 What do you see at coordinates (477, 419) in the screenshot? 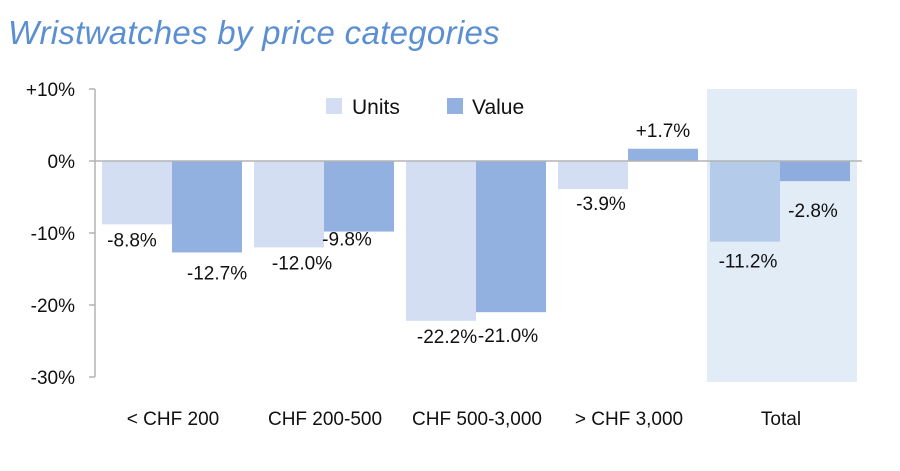
I see `category-label-2: CHF 500-3,000` at bounding box center [477, 419].